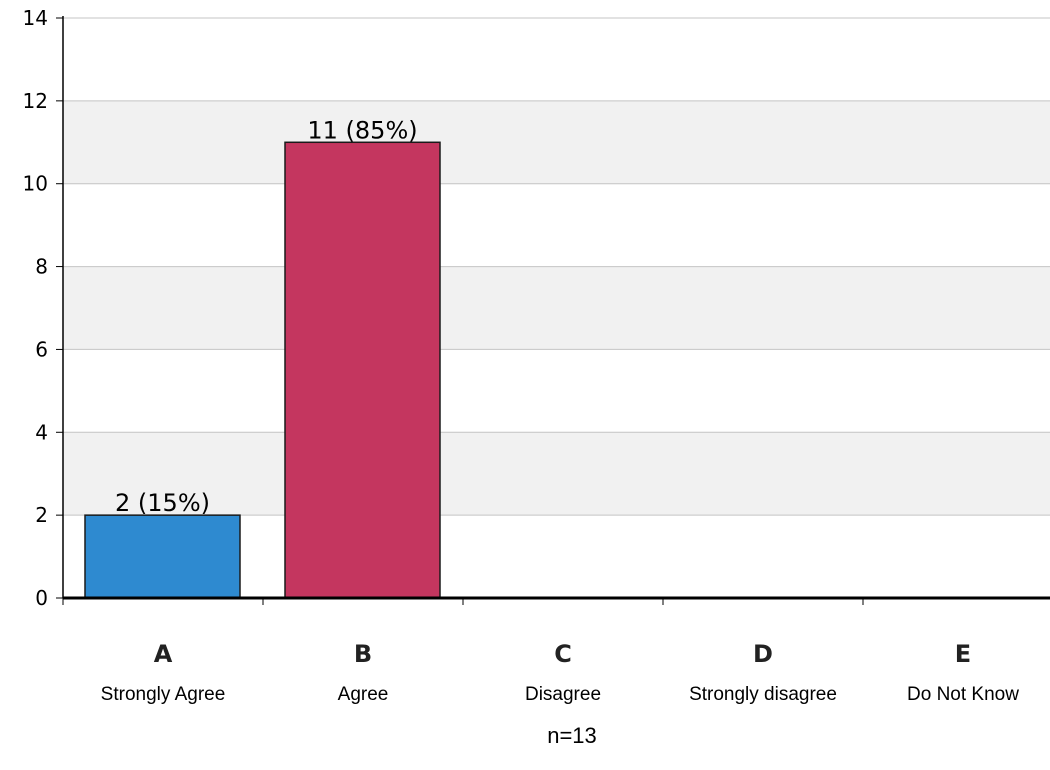 The height and width of the screenshot is (770, 1050). I want to click on y-tick-label: 14, so click(35, 18).